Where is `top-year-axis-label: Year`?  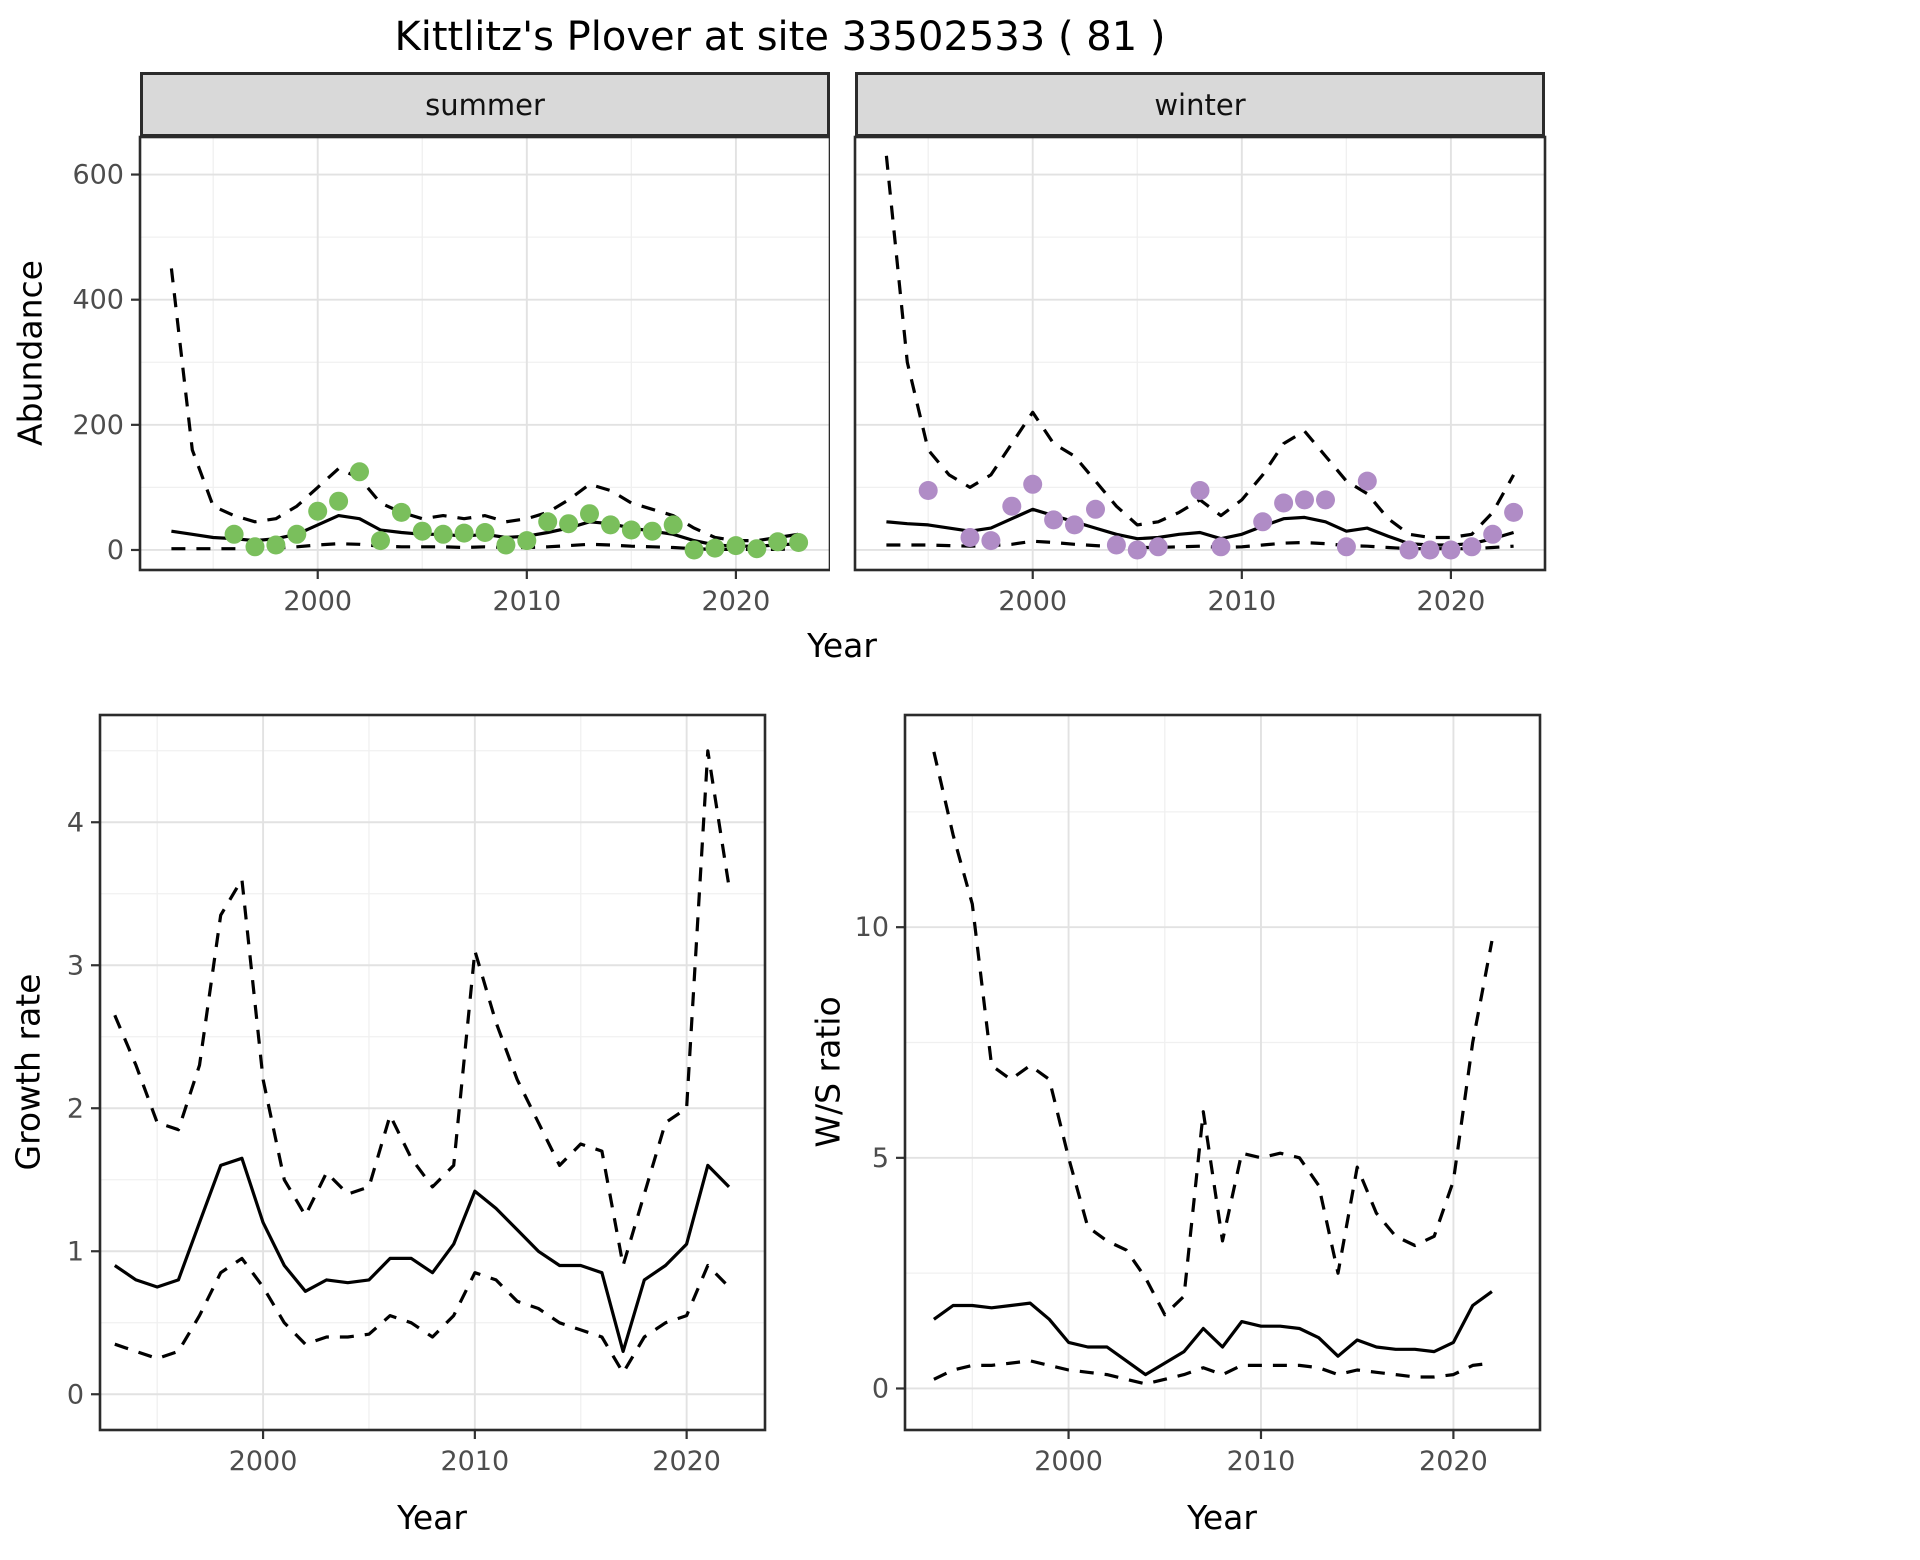 top-year-axis-label: Year is located at coordinates (842, 645).